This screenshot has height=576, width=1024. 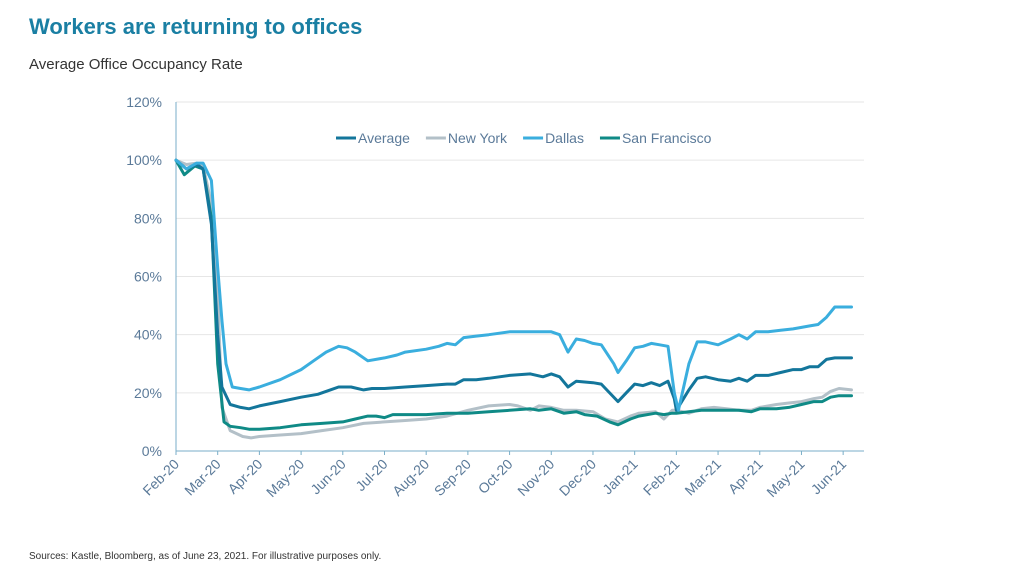 I want to click on x-tick-label: Oct-20, so click(x=495, y=476).